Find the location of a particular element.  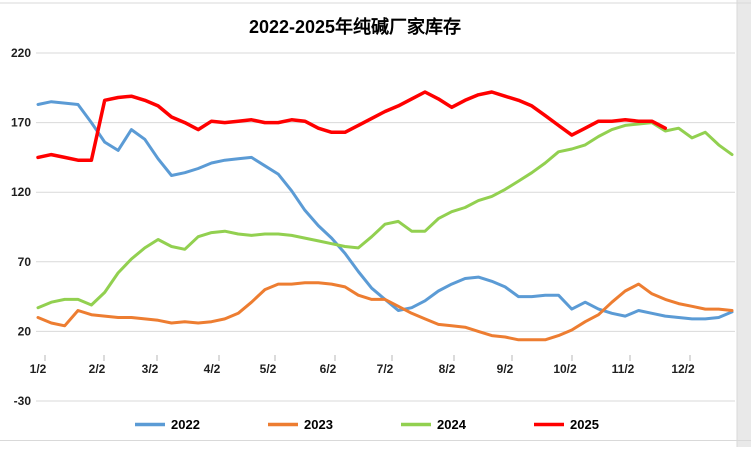

x-axis-label: 6/2 is located at coordinates (328, 369).